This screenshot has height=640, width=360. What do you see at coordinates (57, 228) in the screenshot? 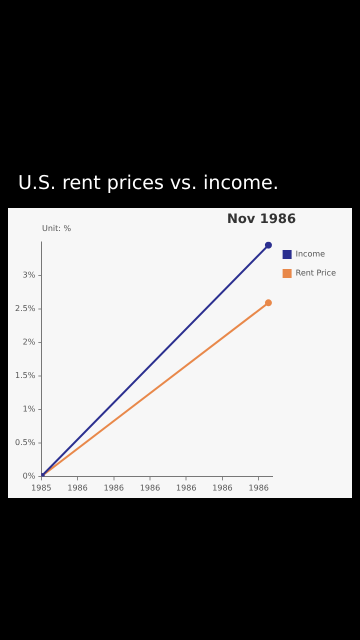
I see `y-axis-title: Unit: %` at bounding box center [57, 228].